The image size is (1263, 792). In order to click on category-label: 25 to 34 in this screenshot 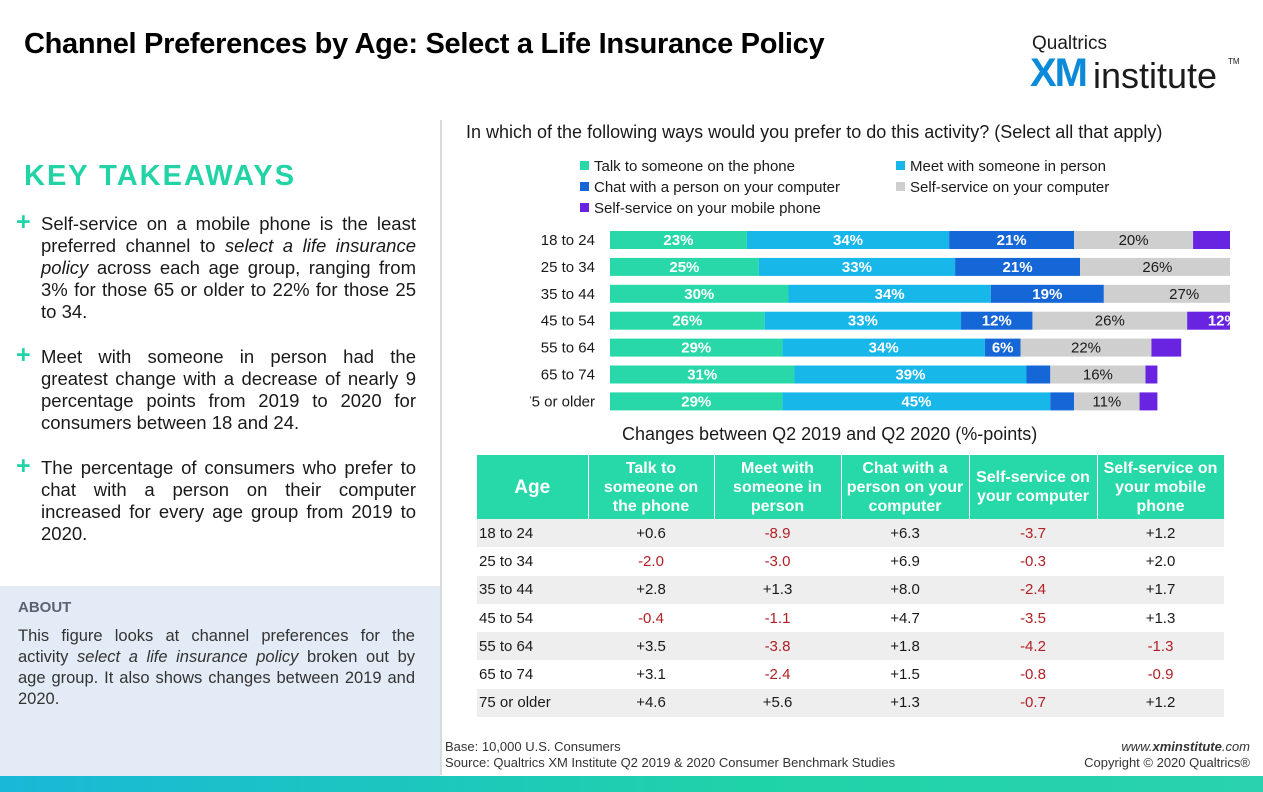, I will do `click(568, 267)`.